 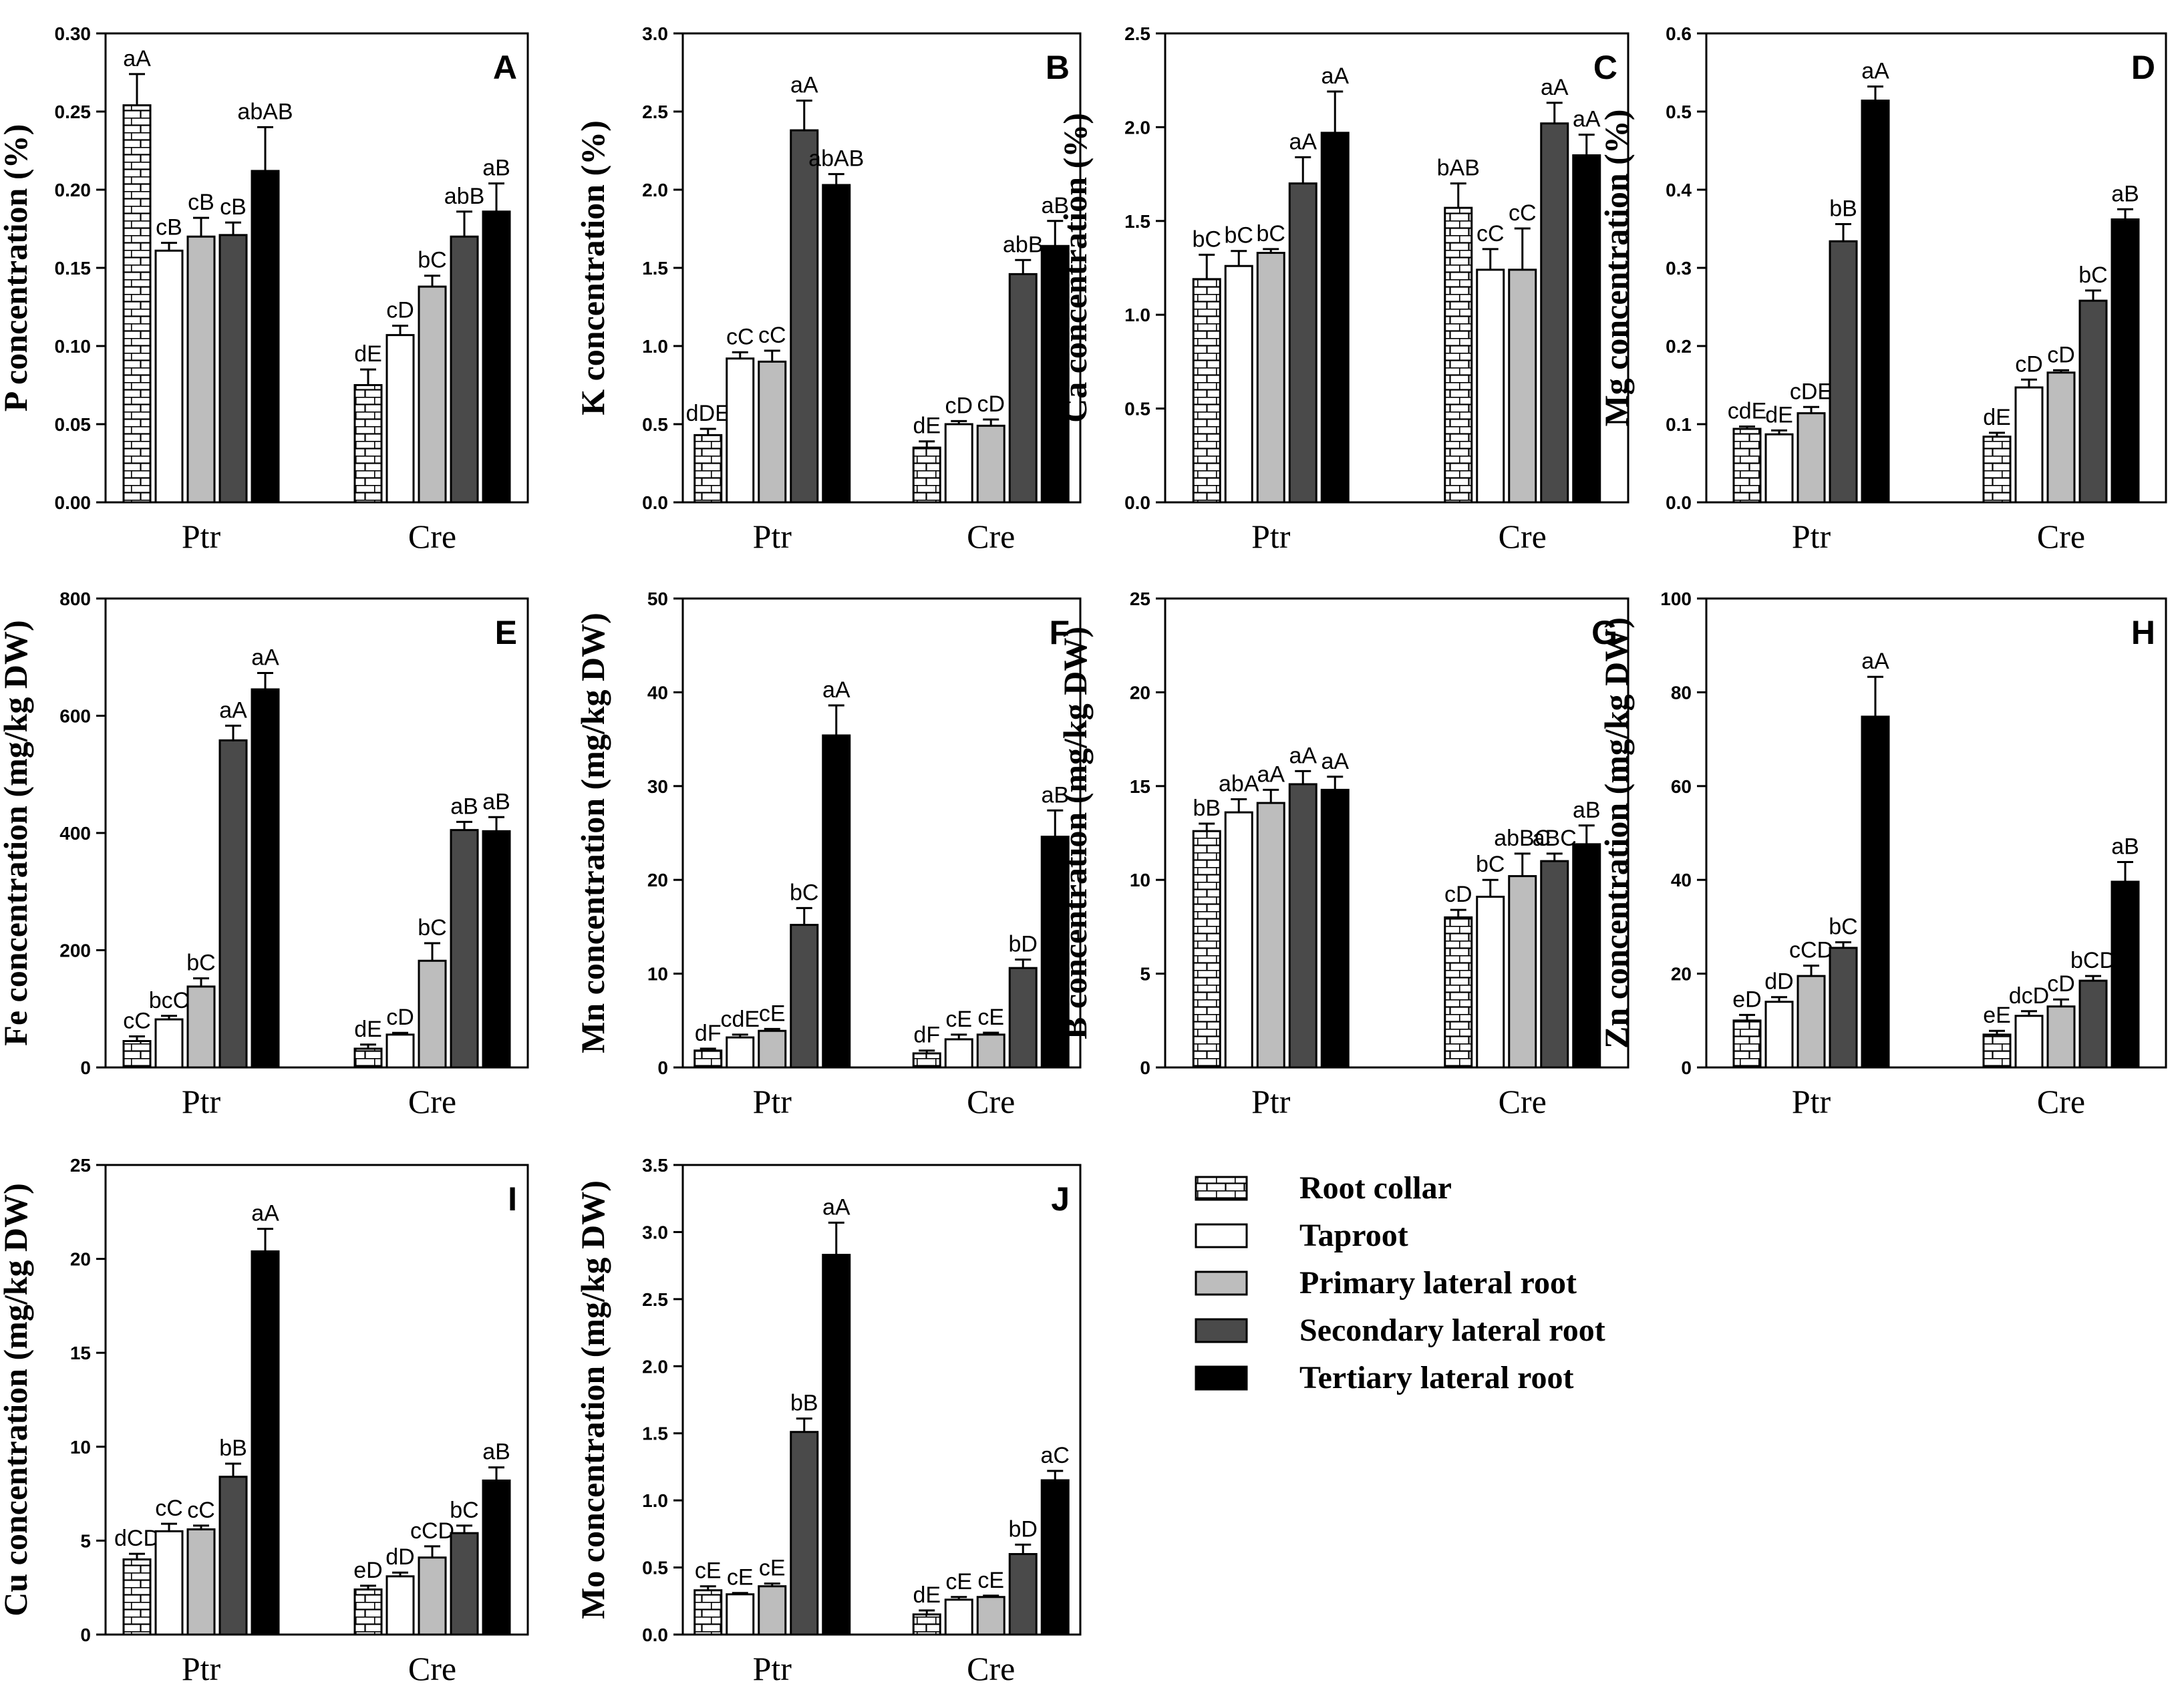 I want to click on y-tick-label: 0, so click(x=1145, y=1067).